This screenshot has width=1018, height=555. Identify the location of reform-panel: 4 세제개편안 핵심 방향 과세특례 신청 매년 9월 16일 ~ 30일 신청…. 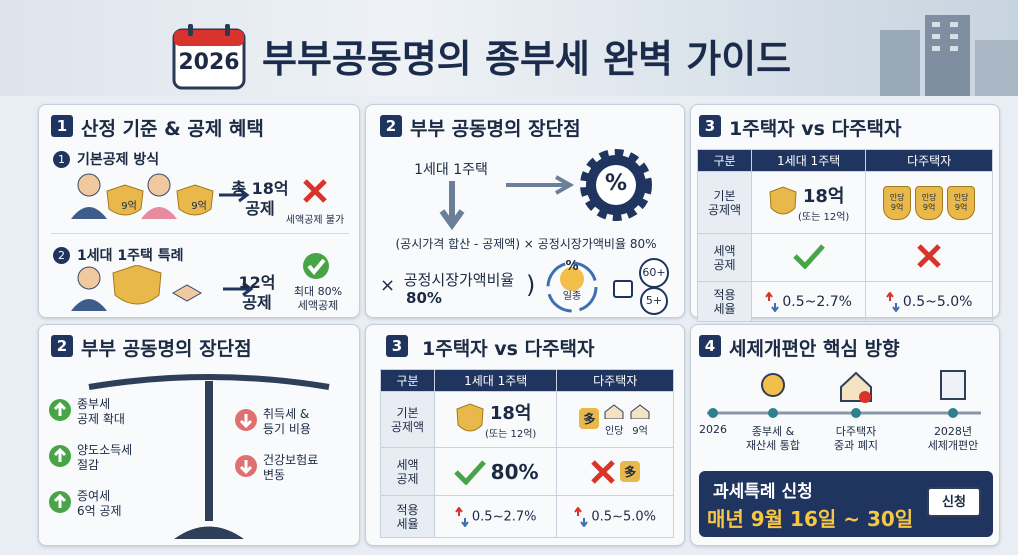
(845, 435).